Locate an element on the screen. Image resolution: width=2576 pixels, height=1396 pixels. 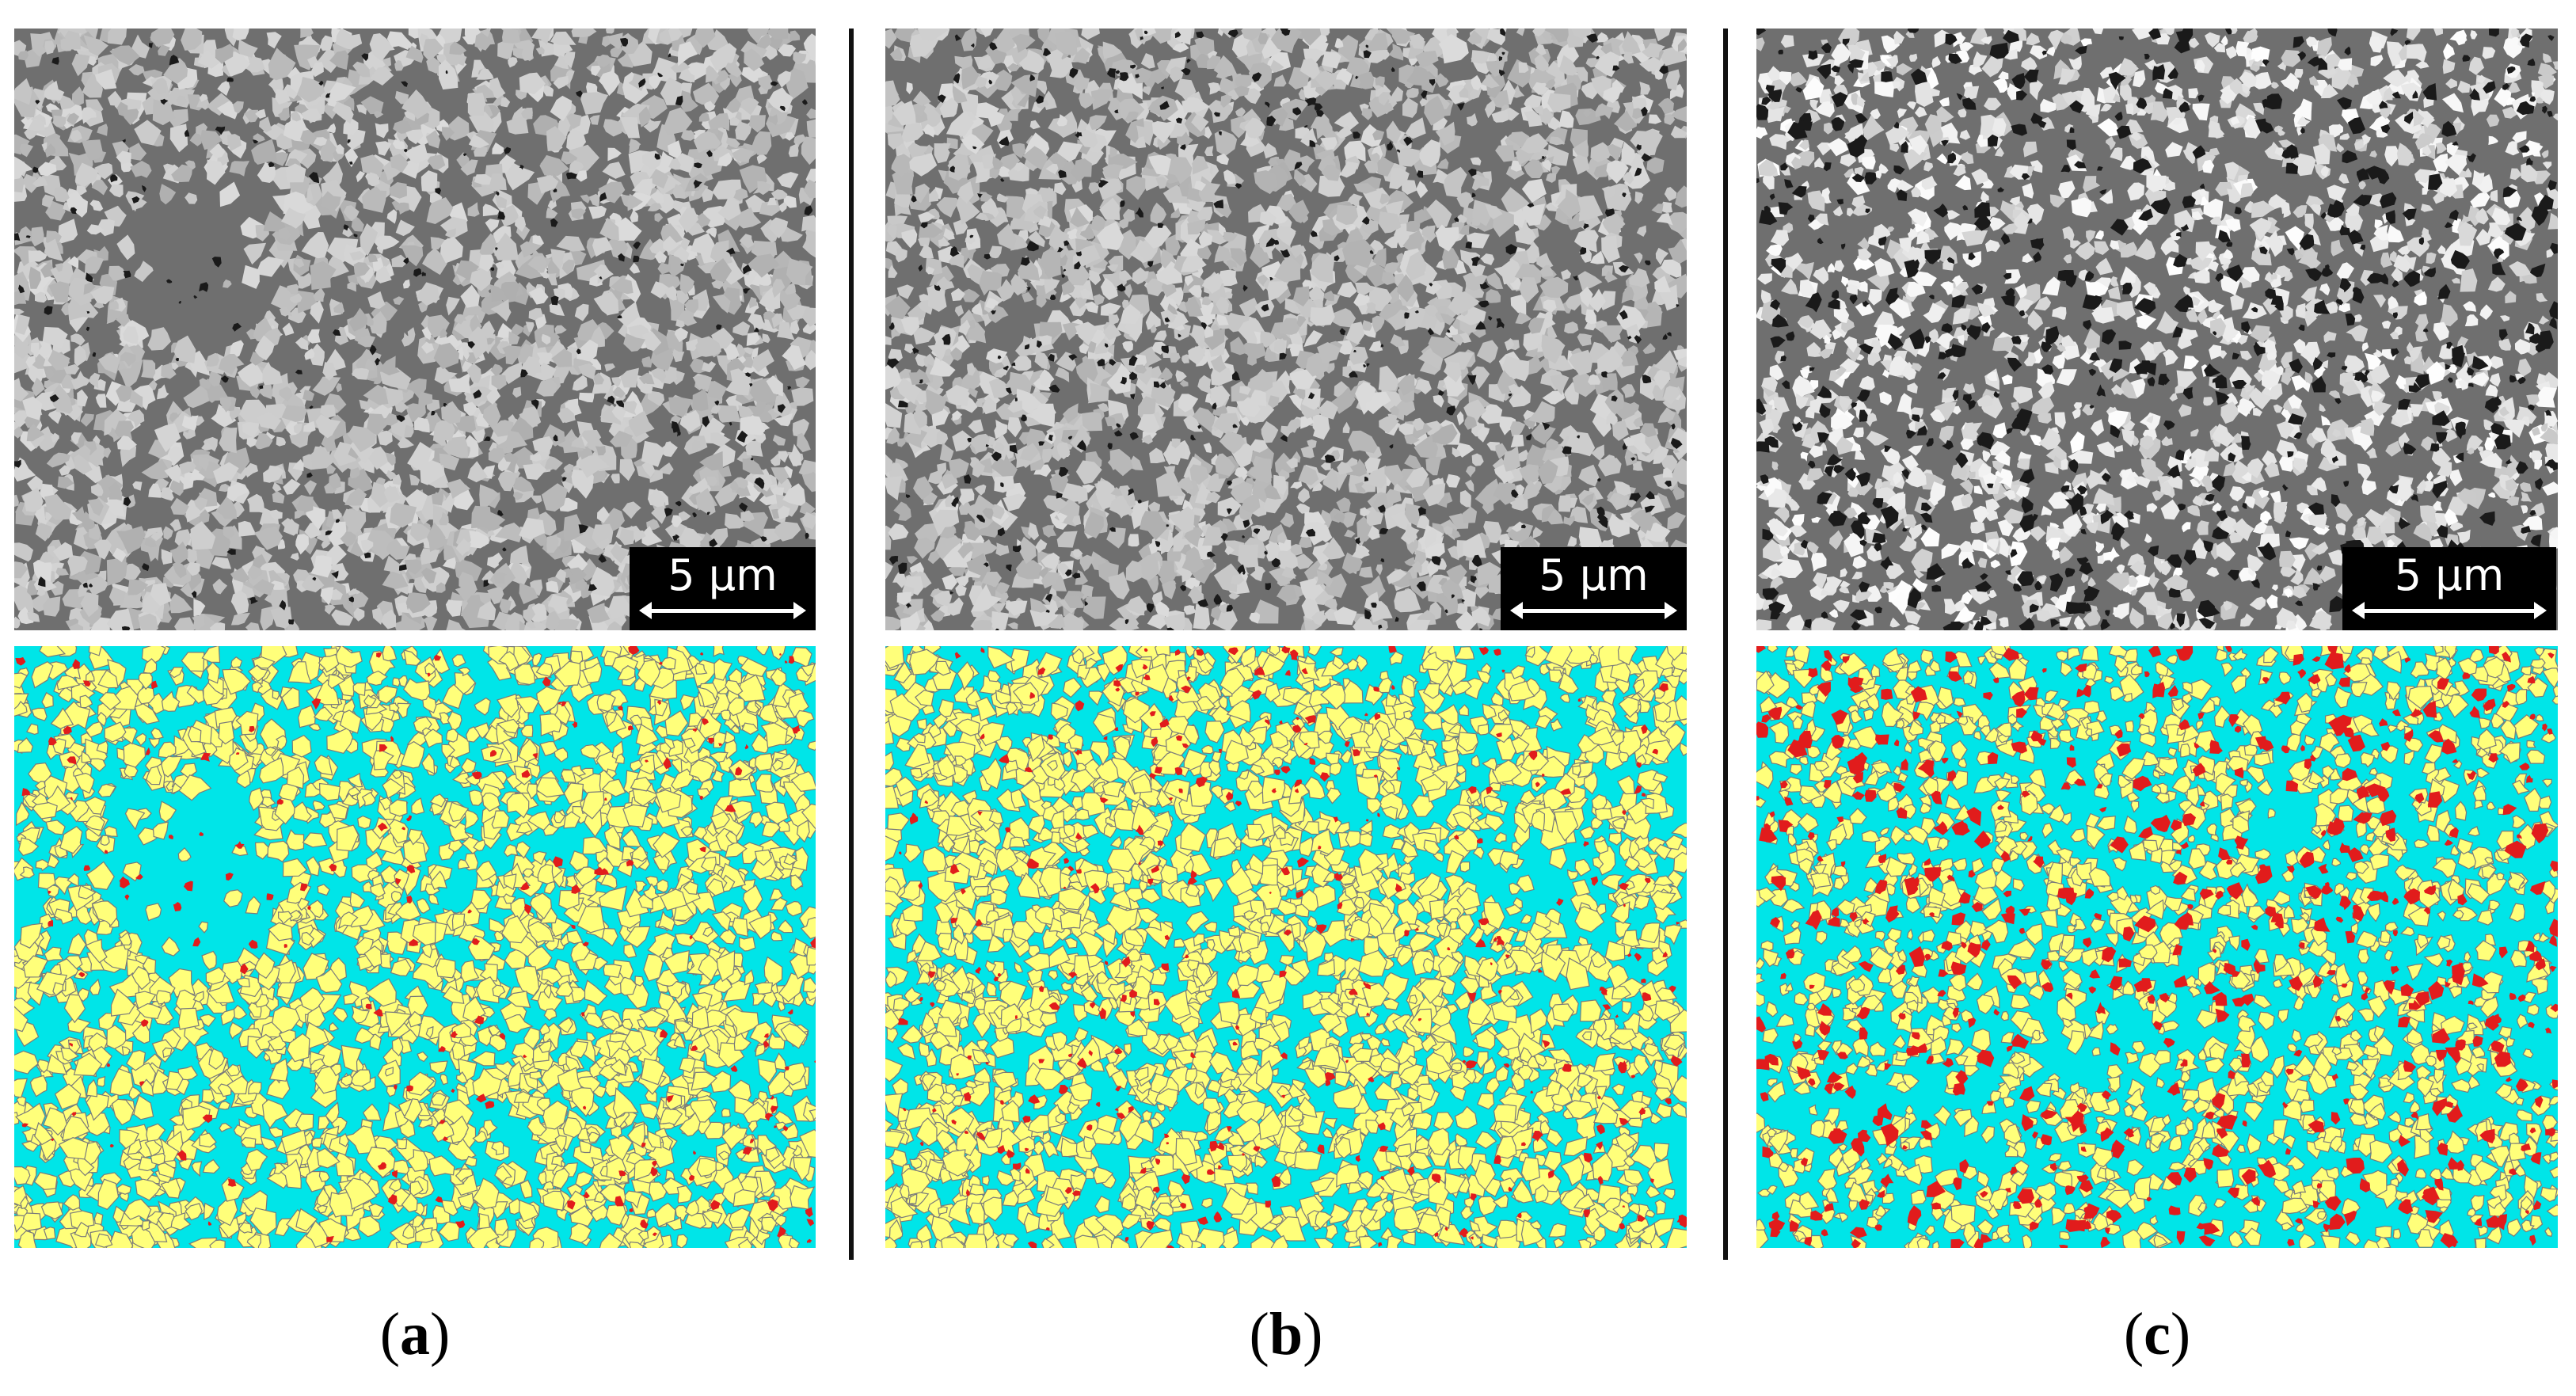
phase-texture-a is located at coordinates (415, 947).